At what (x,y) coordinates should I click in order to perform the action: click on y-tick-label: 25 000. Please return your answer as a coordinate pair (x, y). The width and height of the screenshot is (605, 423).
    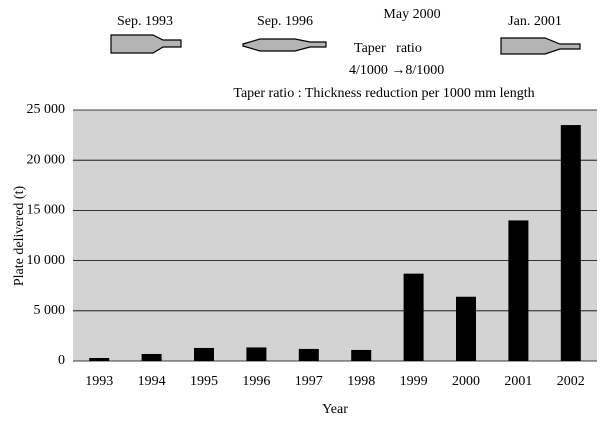
    Looking at the image, I should click on (46, 109).